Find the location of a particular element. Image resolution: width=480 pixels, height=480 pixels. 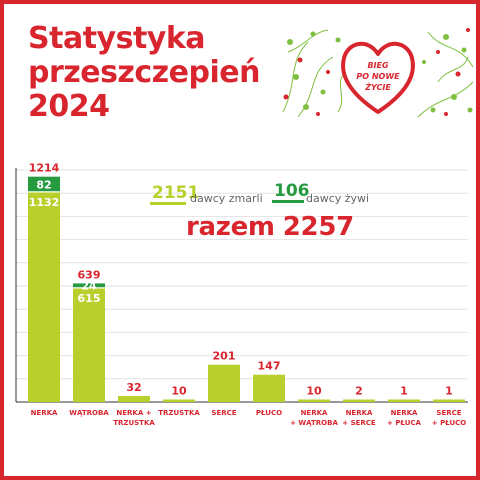

bar-label-deceased: 1132 is located at coordinates (44, 202).